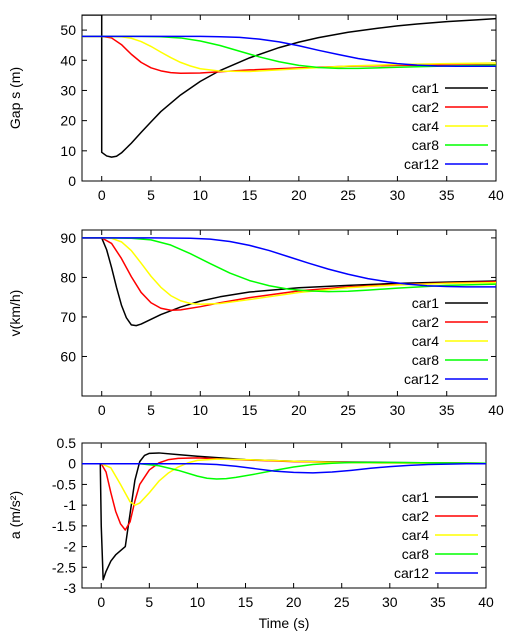 The height and width of the screenshot is (637, 508). I want to click on x-axis-label: Time (s), so click(284, 623).